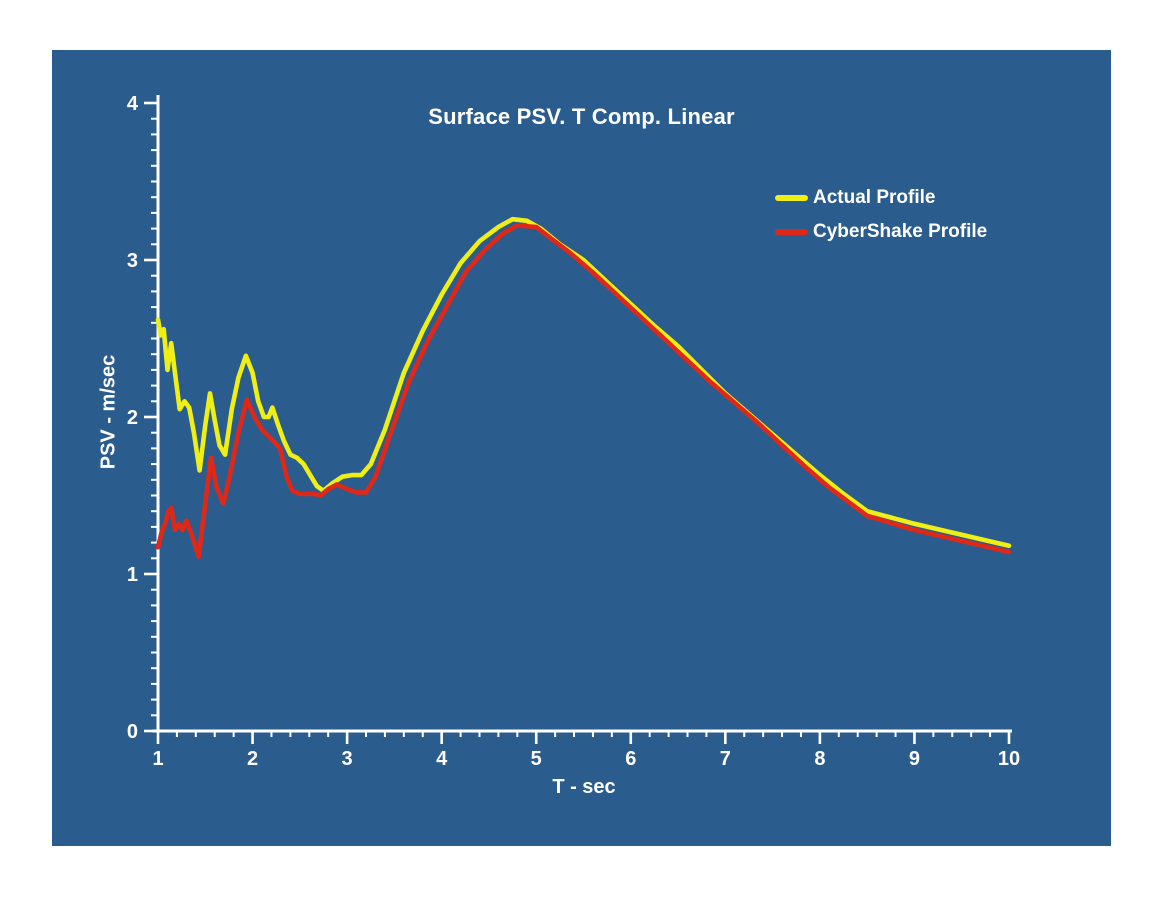 This screenshot has width=1164, height=899. What do you see at coordinates (347, 759) in the screenshot?
I see `x-tick-label-3: 3` at bounding box center [347, 759].